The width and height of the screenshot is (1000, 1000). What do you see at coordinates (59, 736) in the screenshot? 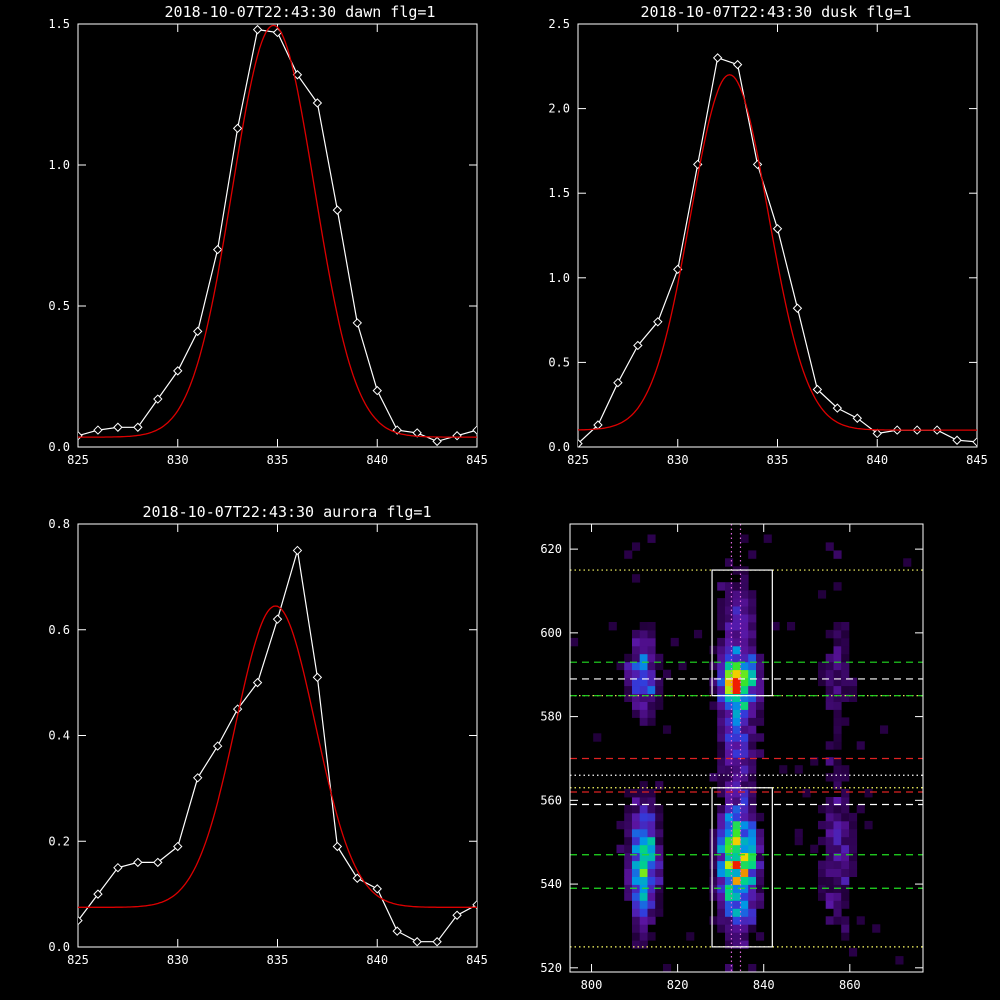
I see `y-tick-label: 0.4` at bounding box center [59, 736].